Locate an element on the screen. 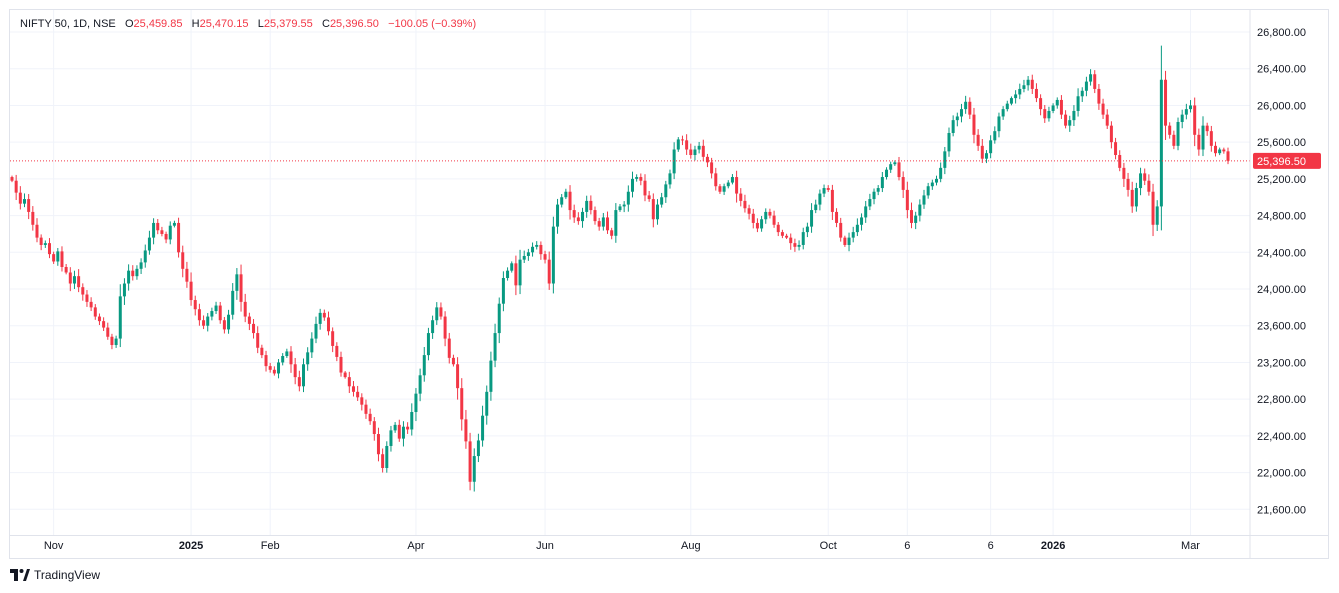 The width and height of the screenshot is (1339, 593). tradingview-logo: TradingView is located at coordinates (55, 575).